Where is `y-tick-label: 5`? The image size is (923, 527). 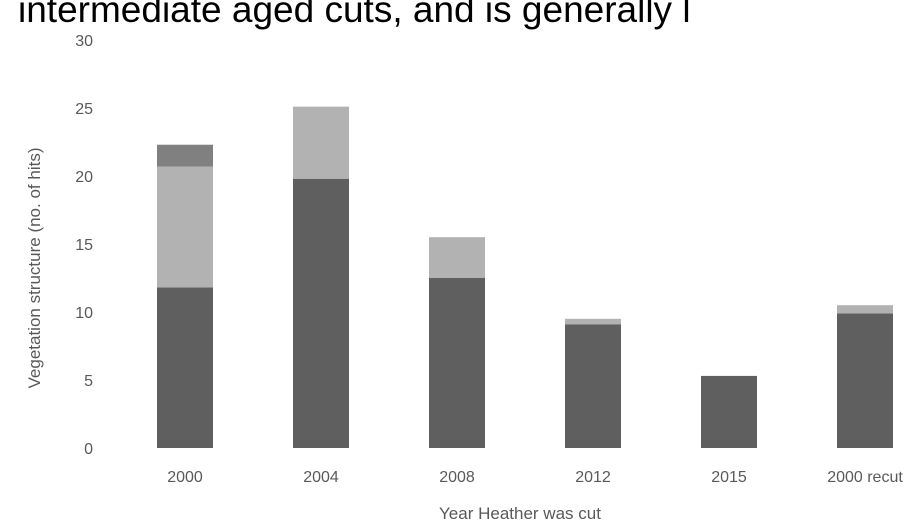 y-tick-label: 5 is located at coordinates (88, 381).